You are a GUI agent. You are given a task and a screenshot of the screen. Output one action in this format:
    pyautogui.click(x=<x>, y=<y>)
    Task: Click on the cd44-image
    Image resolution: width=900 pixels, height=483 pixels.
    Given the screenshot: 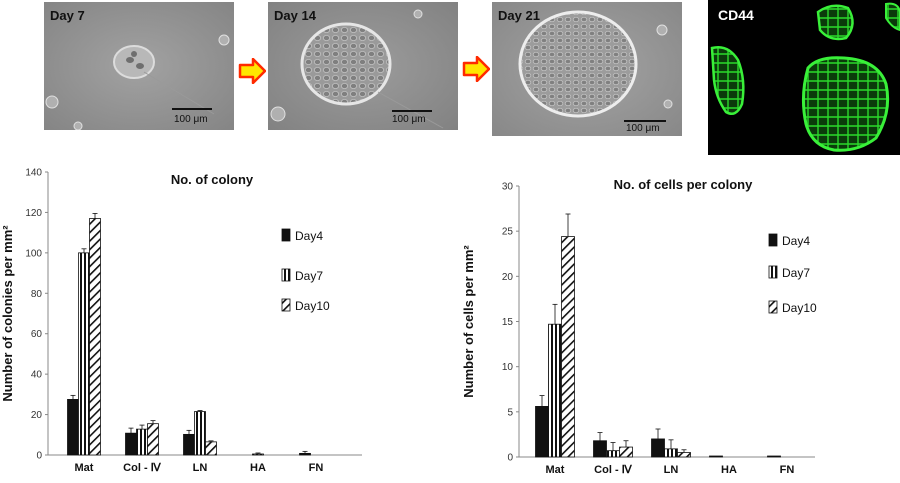 What is the action you would take?
    pyautogui.click(x=804, y=77)
    